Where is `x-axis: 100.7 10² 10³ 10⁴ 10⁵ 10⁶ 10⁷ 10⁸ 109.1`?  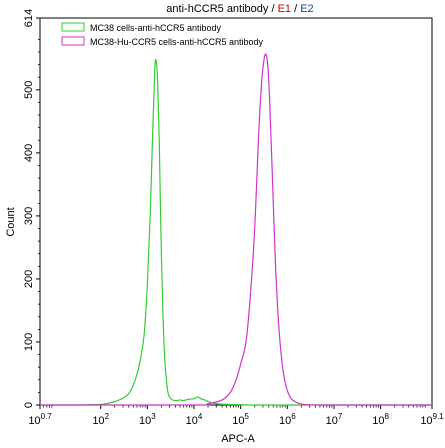 x-axis: 100.7 10² 10³ 10⁴ 10⁵ 10⁶ 10⁷ 10⁸ 109.1 is located at coordinates (236, 416).